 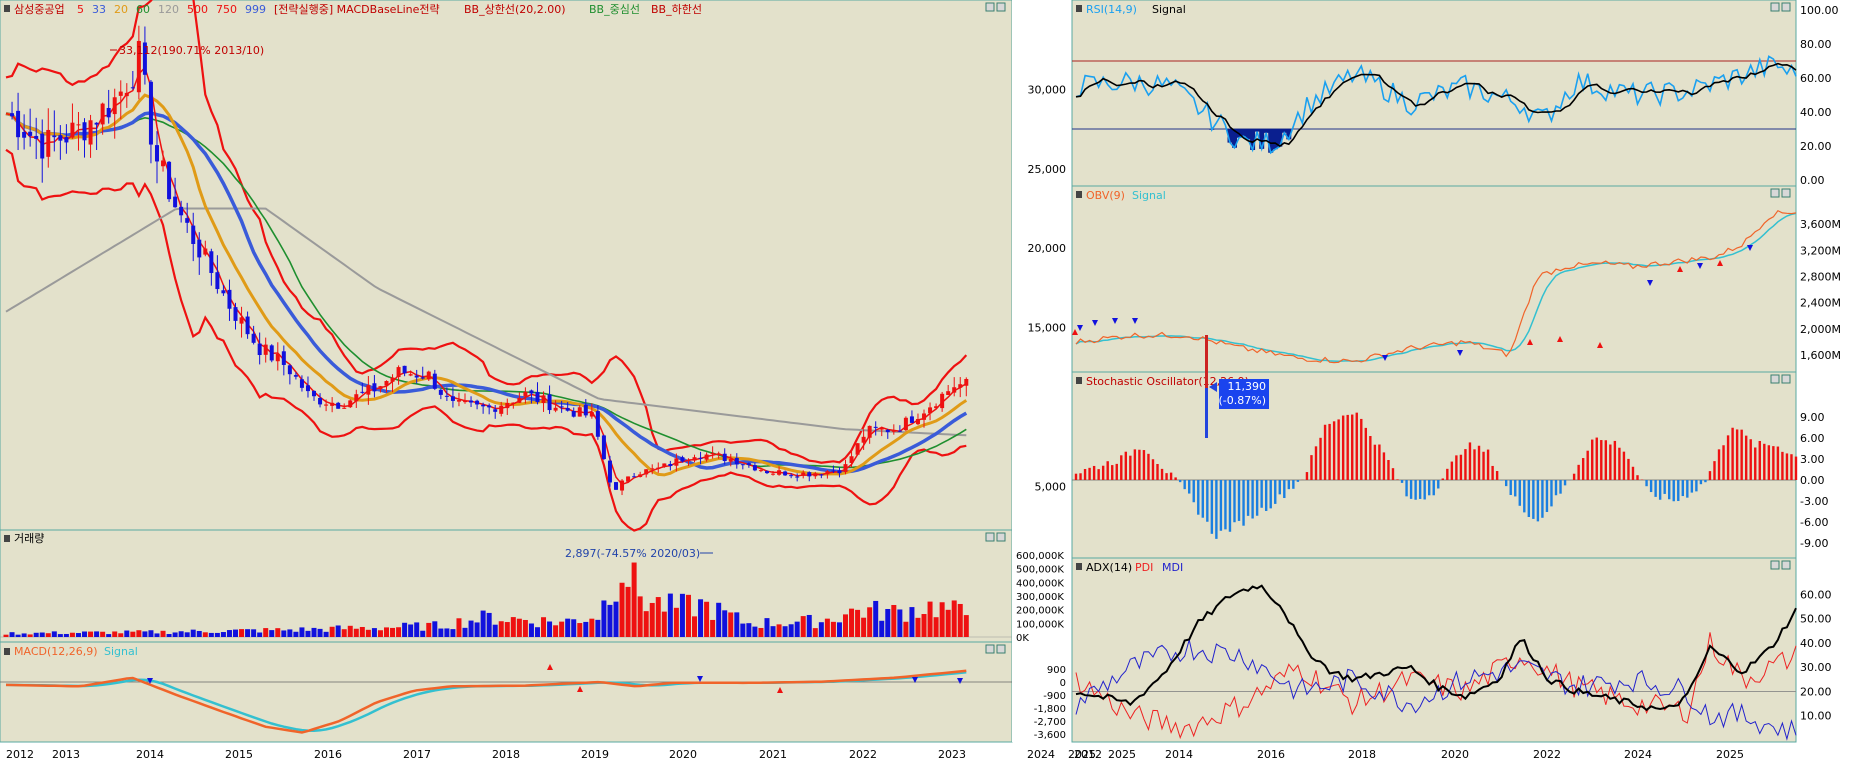 I want to click on x-axis-label: 2023, so click(x=952, y=754).